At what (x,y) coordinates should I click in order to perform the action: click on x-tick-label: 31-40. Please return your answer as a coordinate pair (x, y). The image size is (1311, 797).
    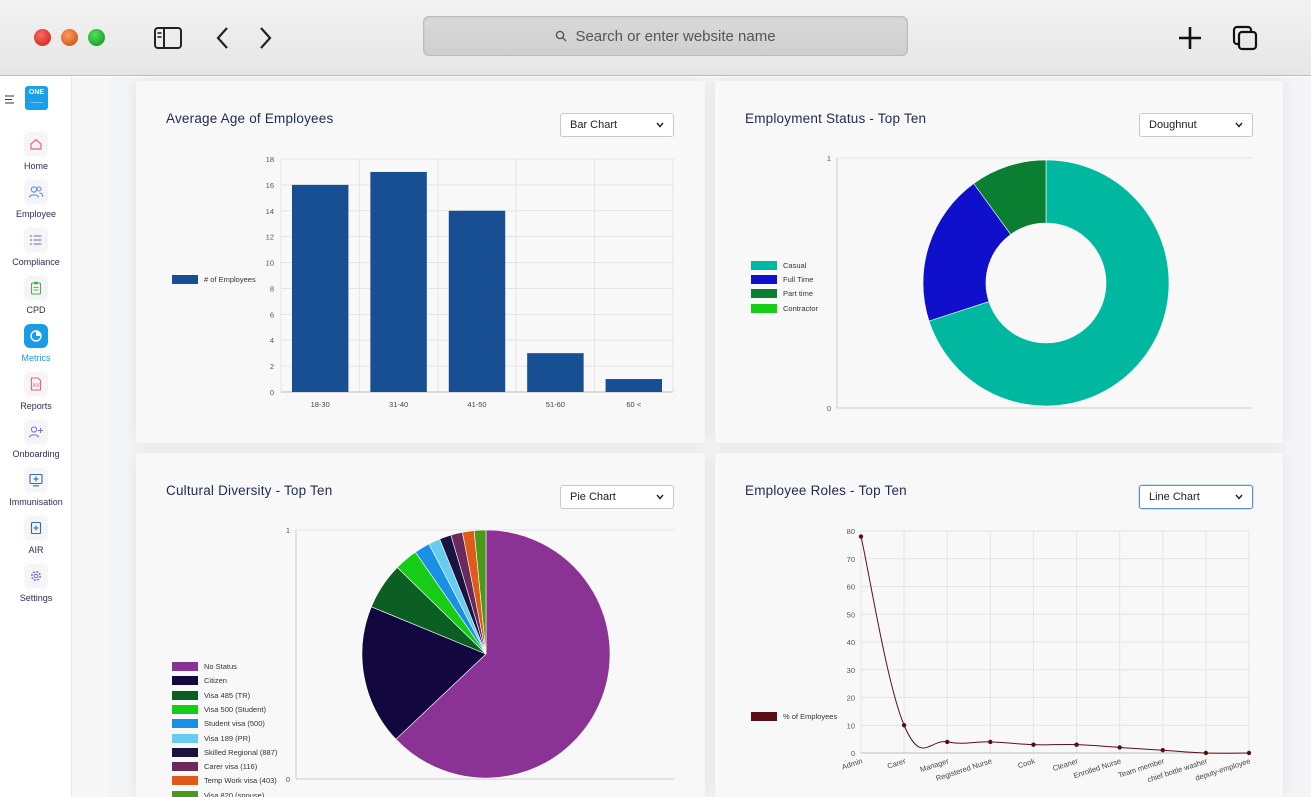
    Looking at the image, I should click on (398, 404).